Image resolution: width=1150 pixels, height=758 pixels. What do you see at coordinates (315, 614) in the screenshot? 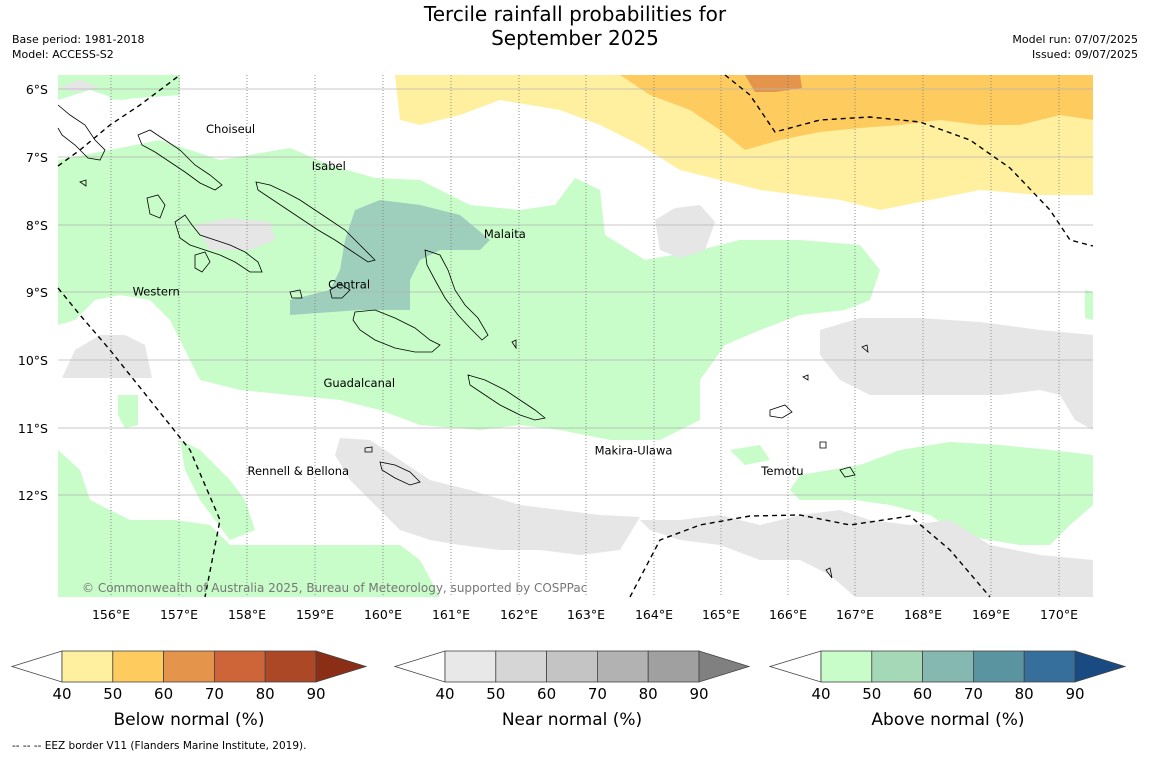
I see `lon-label: 159°E` at bounding box center [315, 614].